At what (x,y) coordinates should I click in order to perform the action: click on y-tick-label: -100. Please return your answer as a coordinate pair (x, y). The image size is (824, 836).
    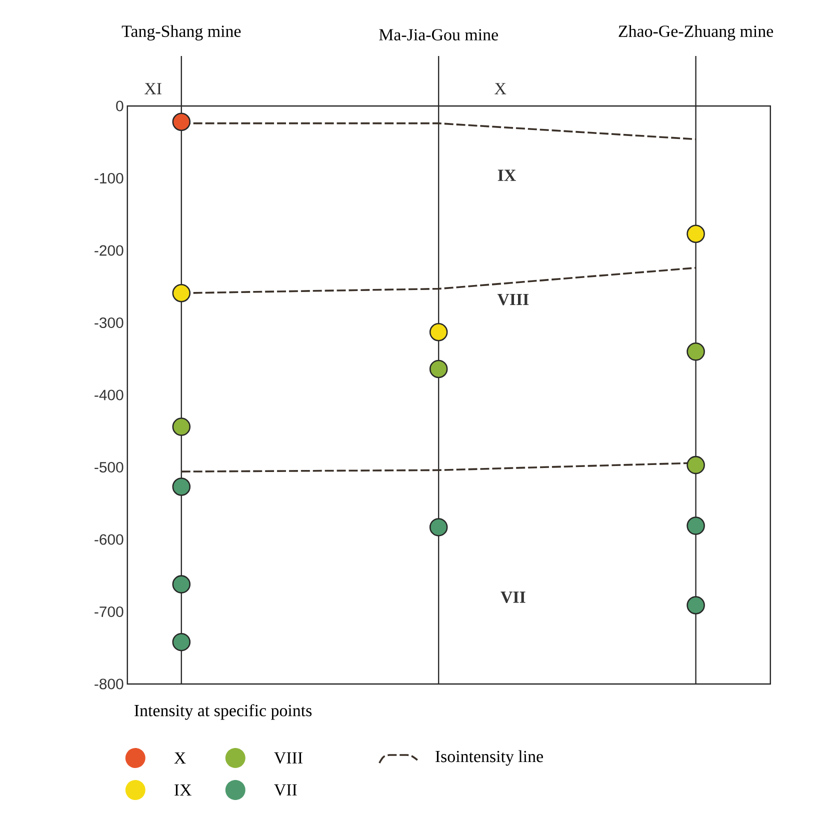
    Looking at the image, I should click on (109, 178).